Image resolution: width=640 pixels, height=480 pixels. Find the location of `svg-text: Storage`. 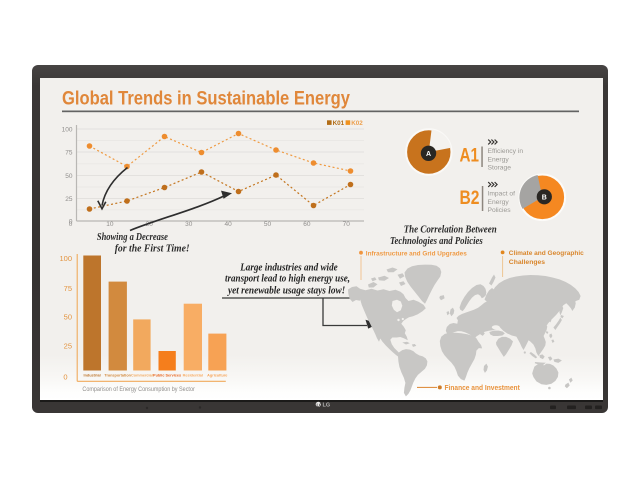

svg-text: Storage is located at coordinates (500, 168).